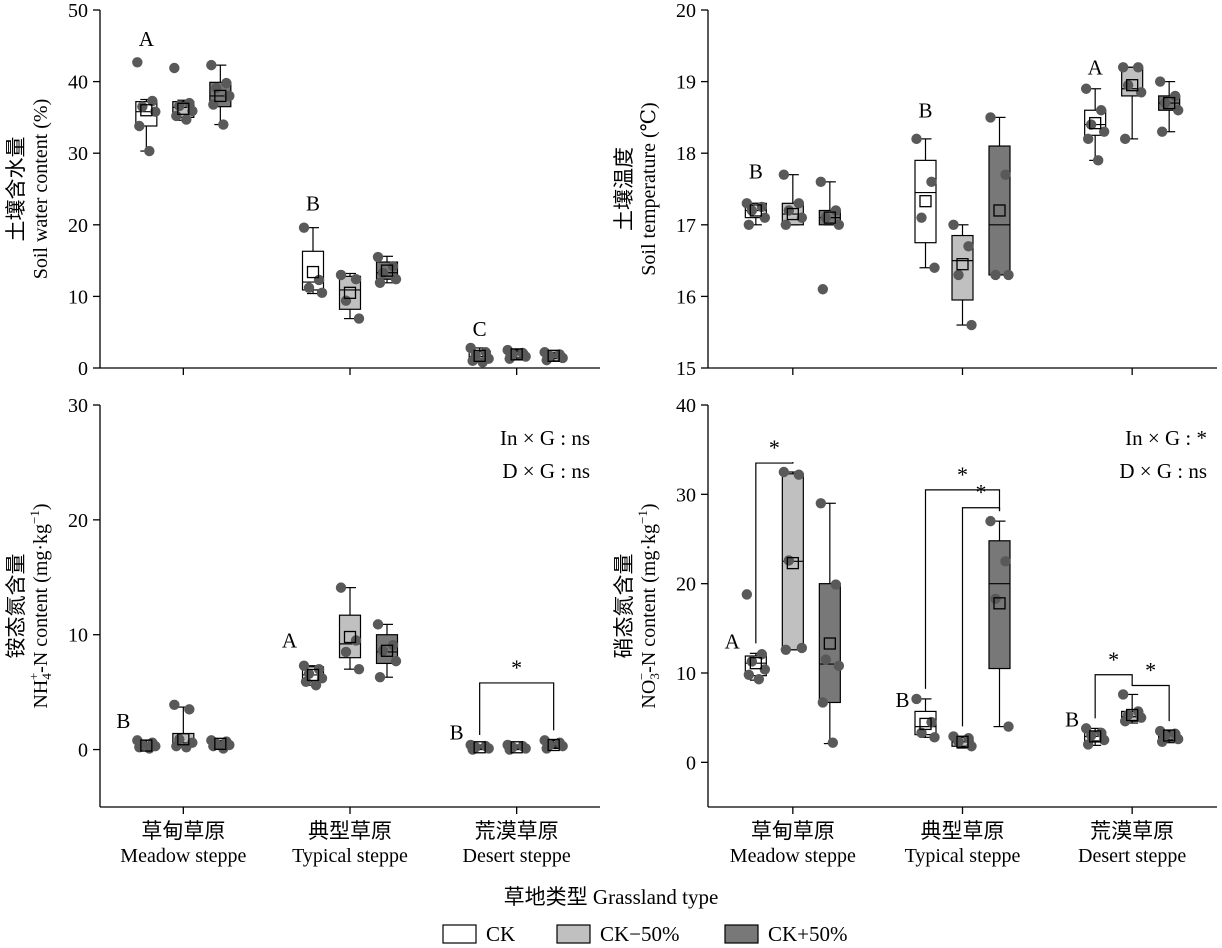  What do you see at coordinates (686, 406) in the screenshot?
I see `y-tick-label: 40` at bounding box center [686, 406].